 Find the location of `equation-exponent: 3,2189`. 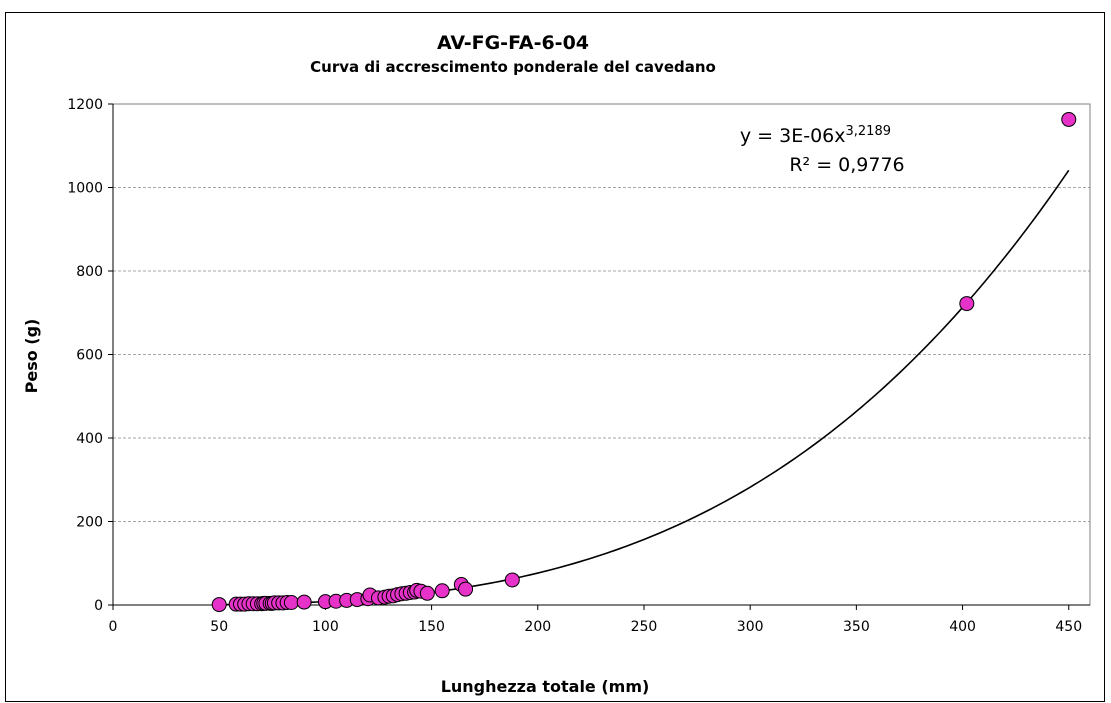

equation-exponent: 3,2189 is located at coordinates (869, 131).